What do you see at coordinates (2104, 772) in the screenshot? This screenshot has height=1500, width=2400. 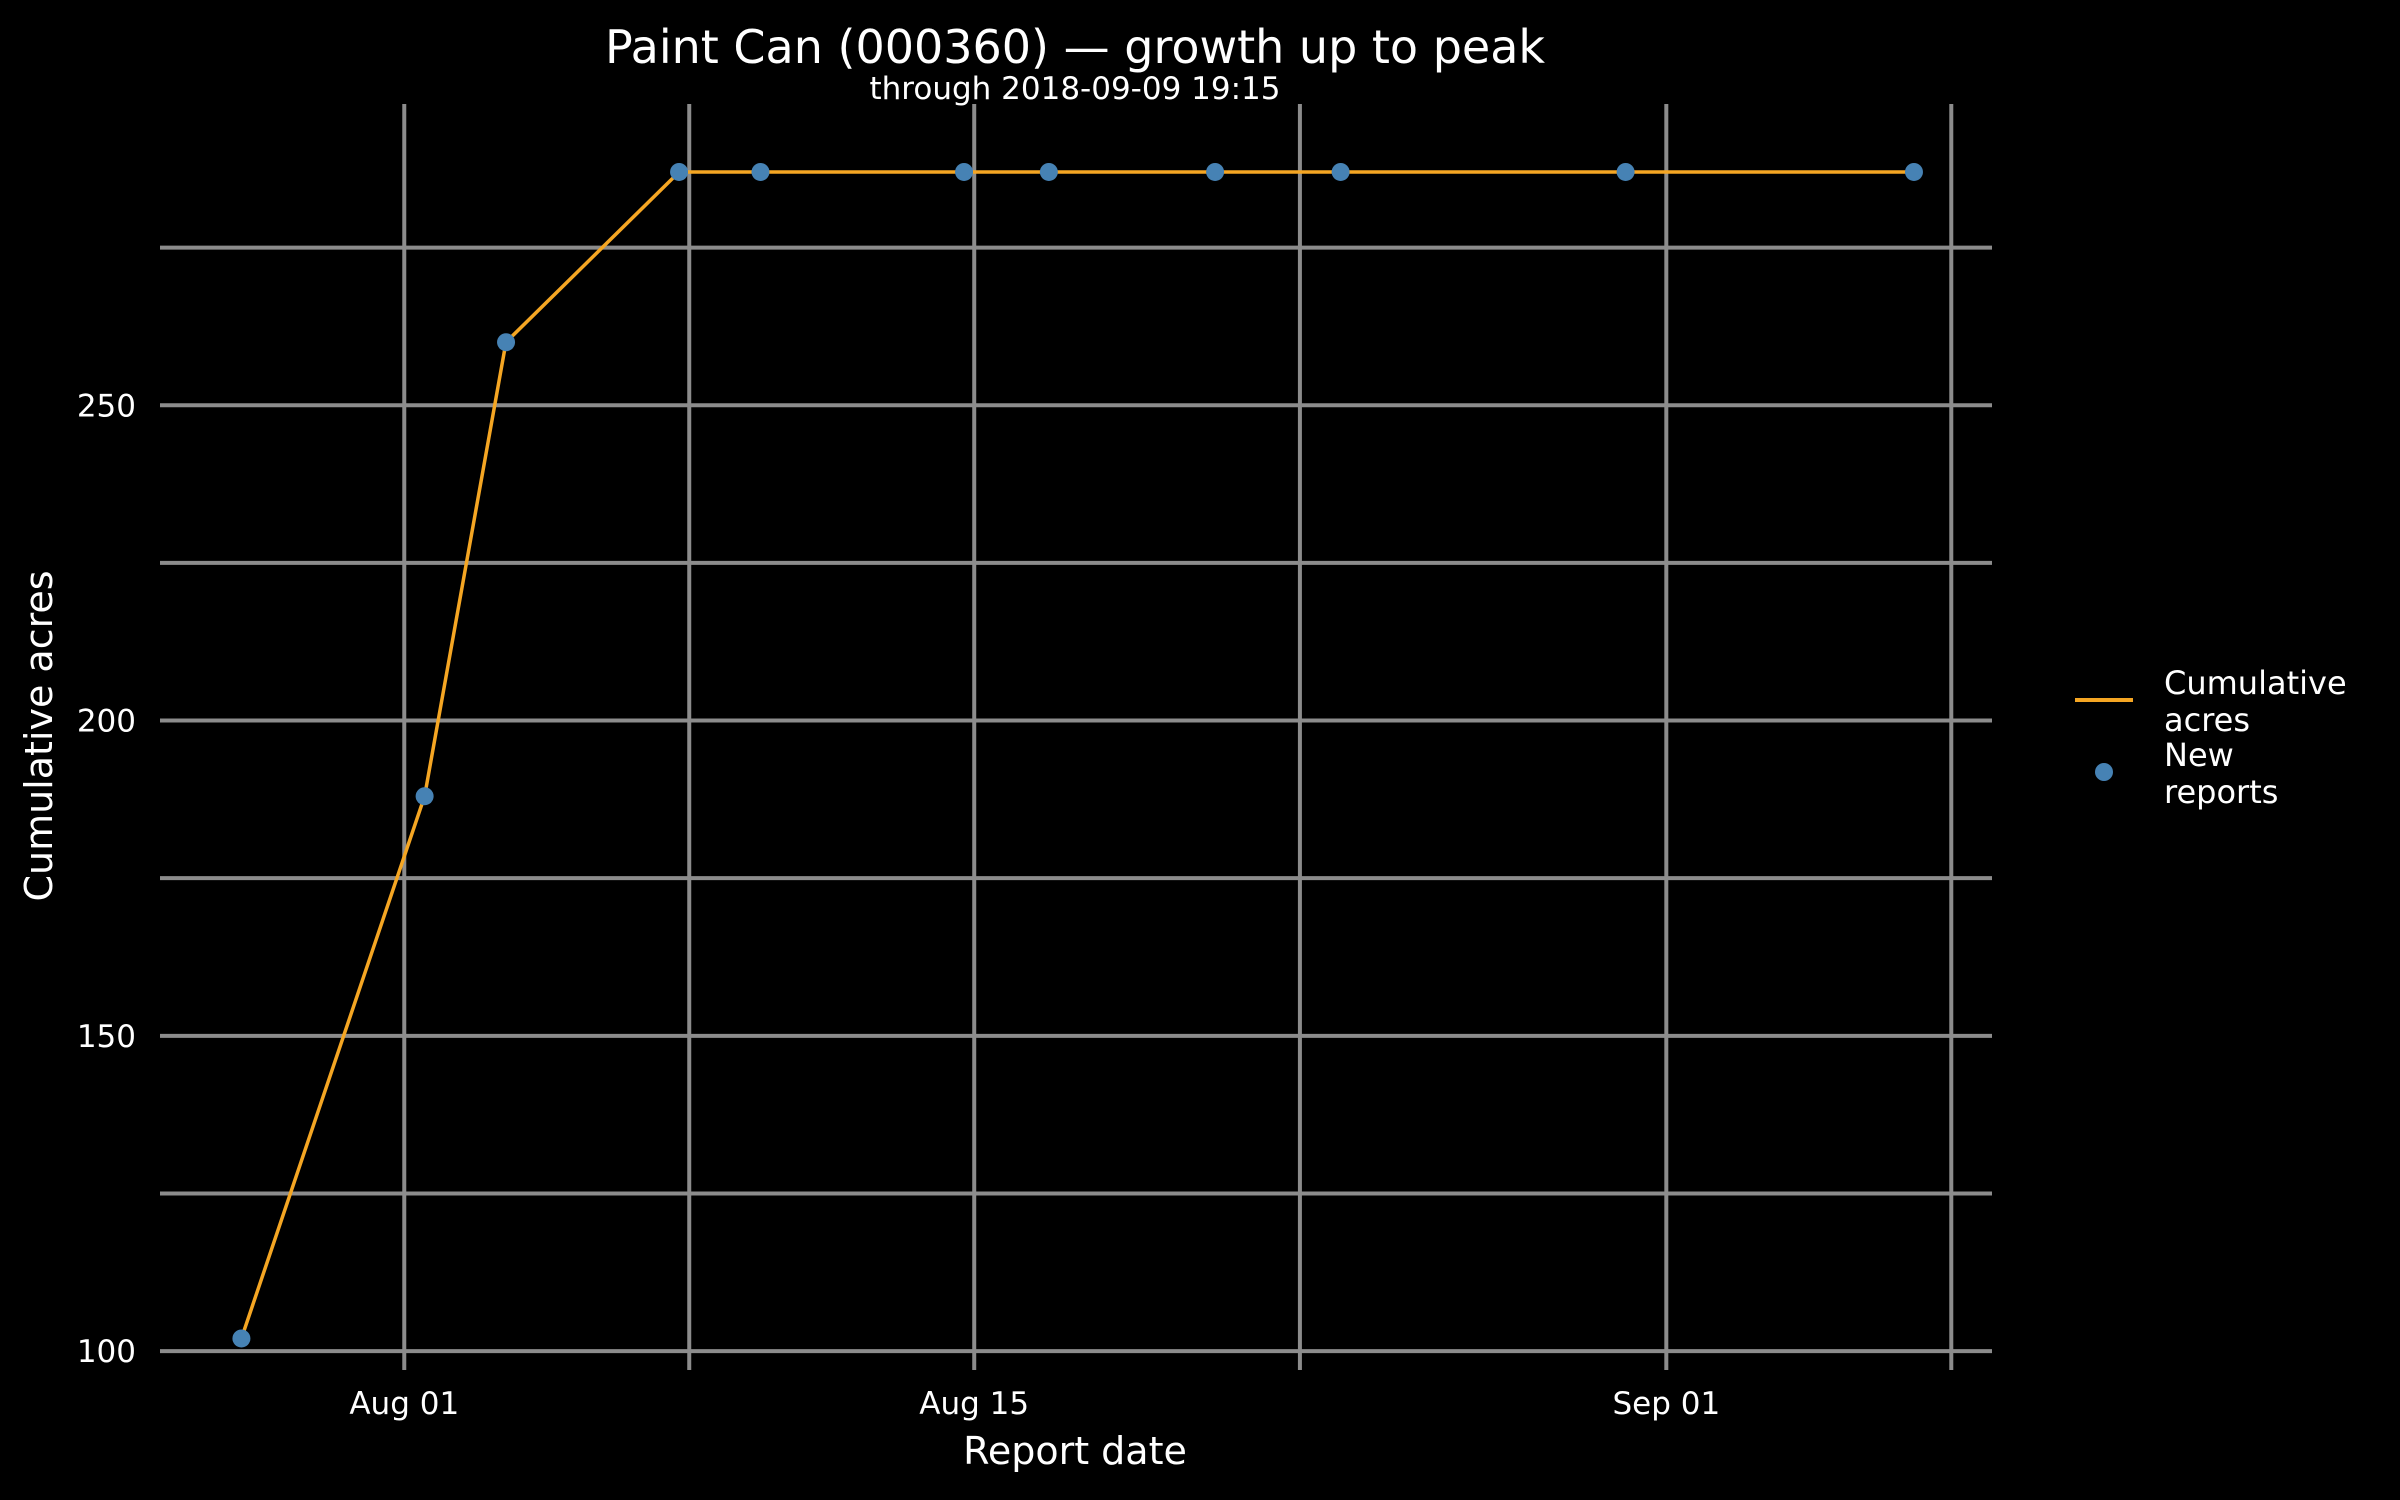 I see `legend-point-swatch` at bounding box center [2104, 772].